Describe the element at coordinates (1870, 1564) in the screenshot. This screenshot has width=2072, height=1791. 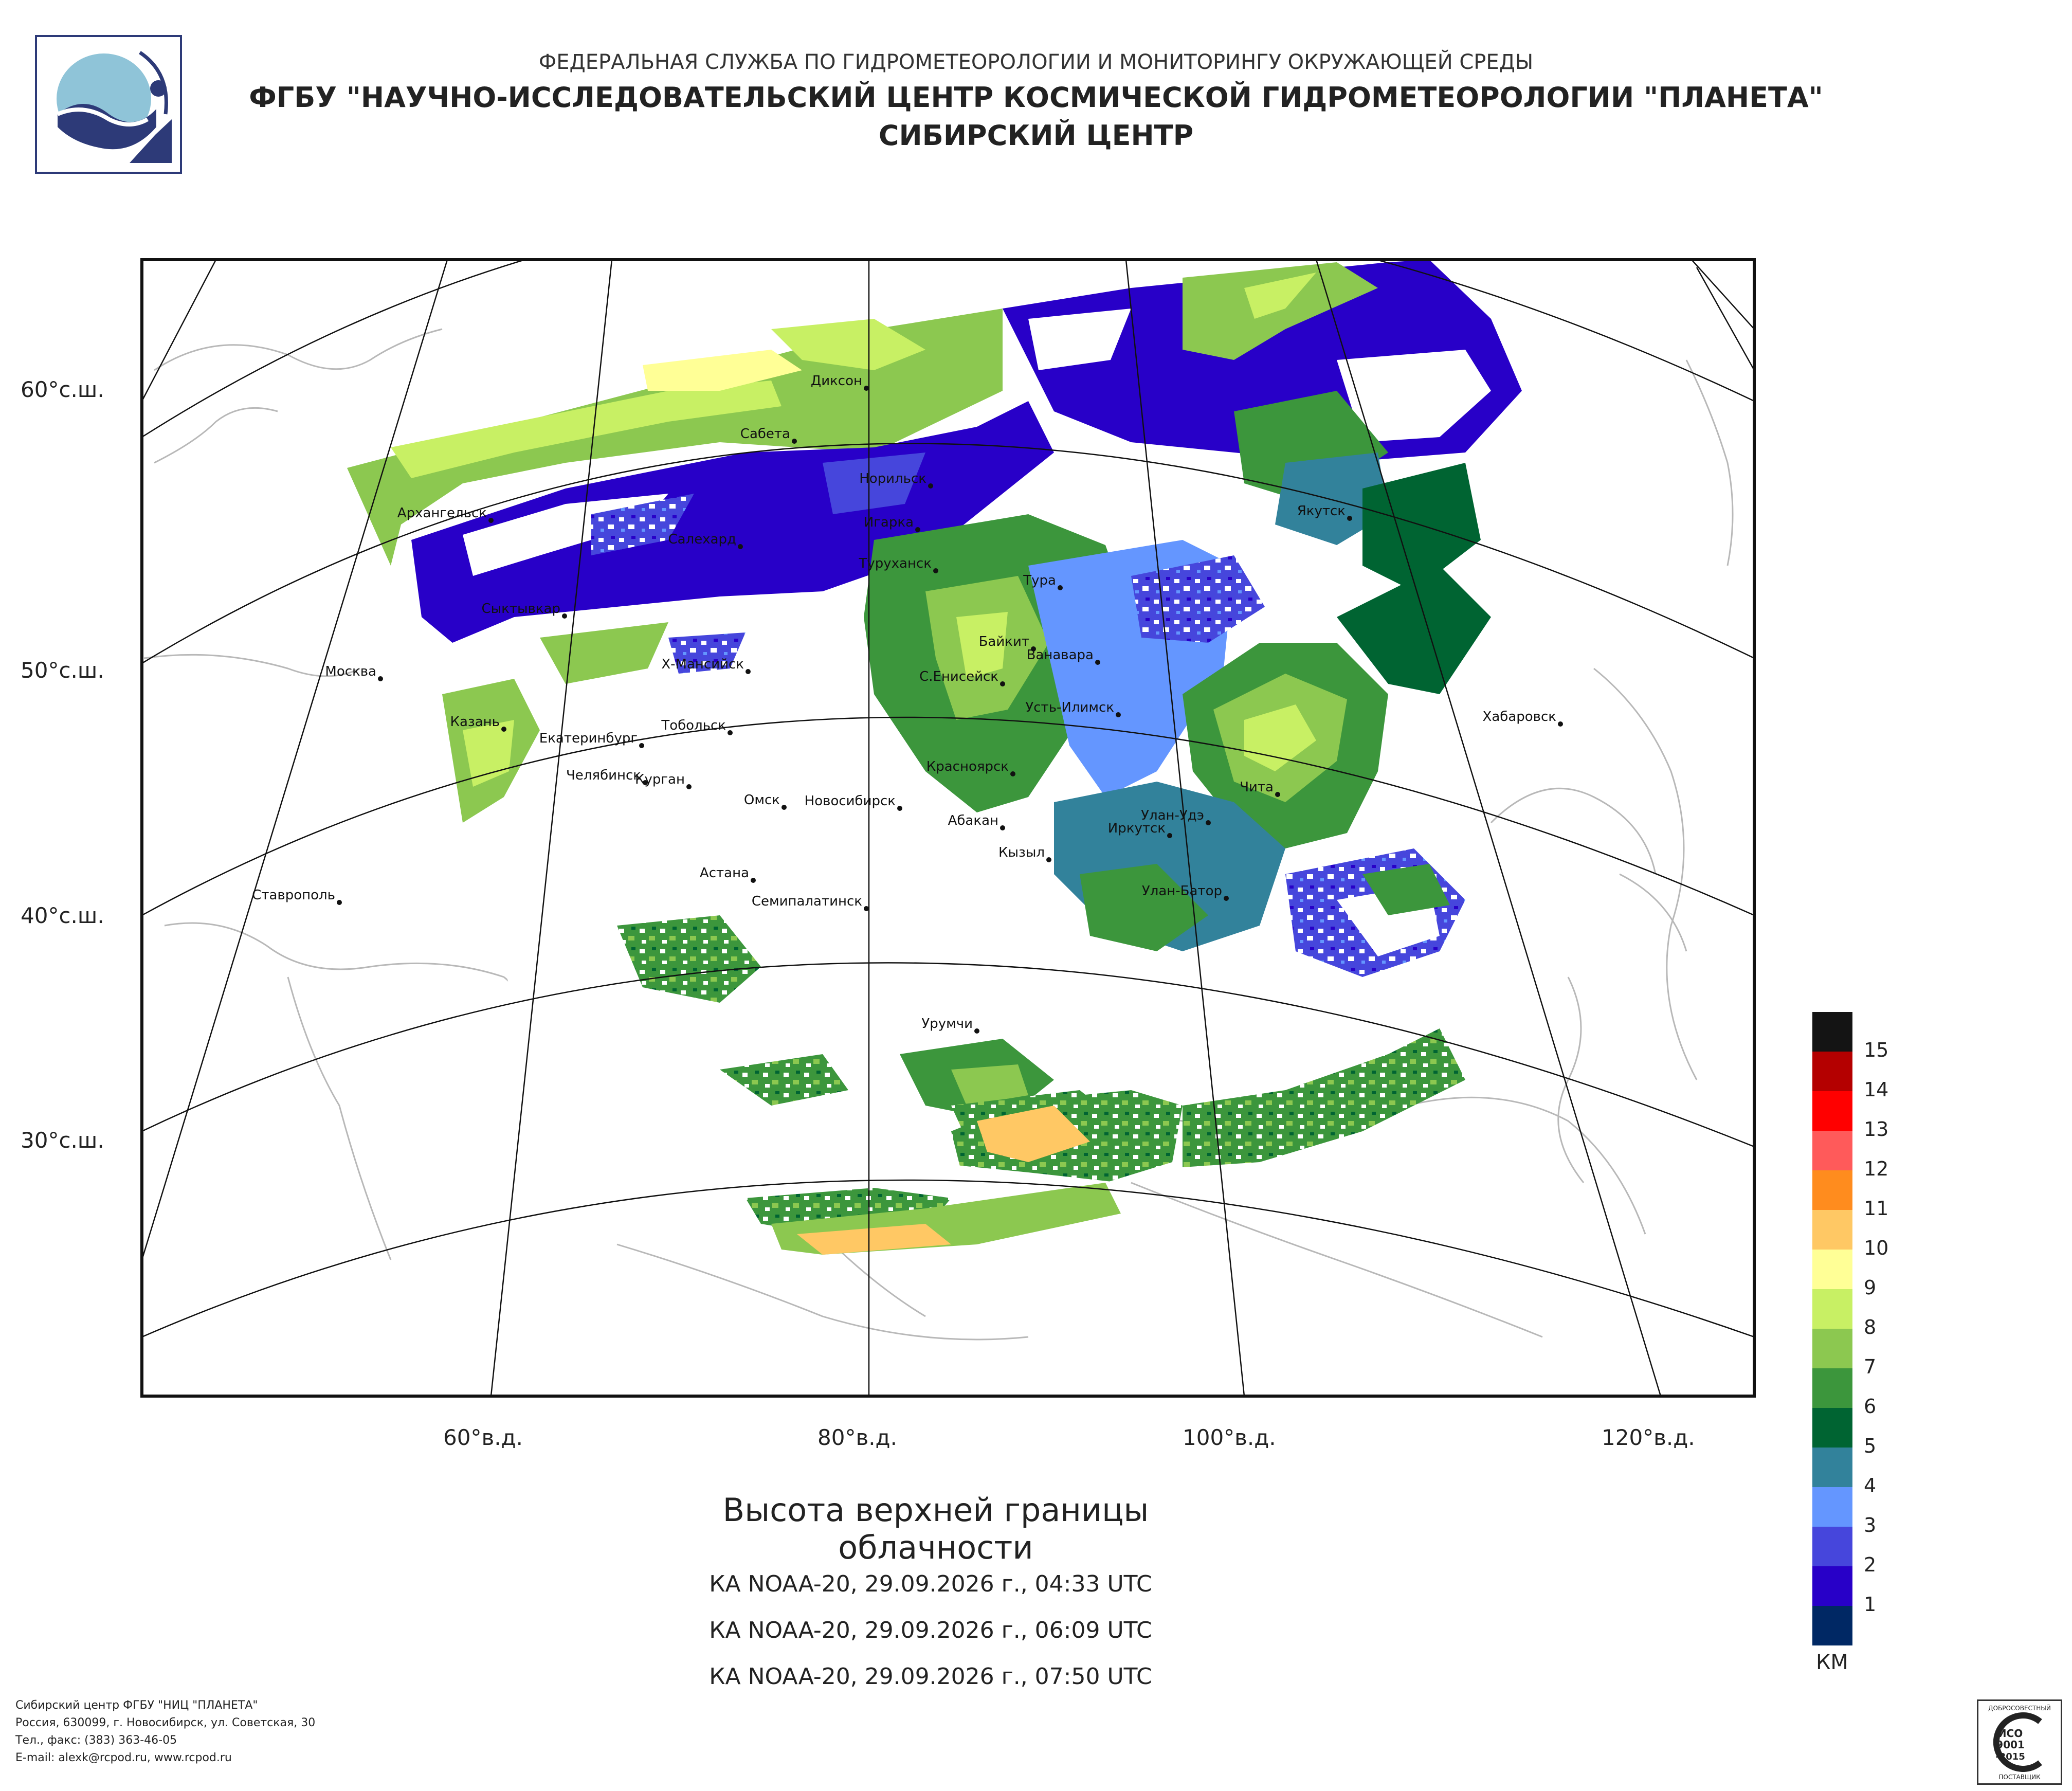
I see `legend-level-label: 2` at that location.